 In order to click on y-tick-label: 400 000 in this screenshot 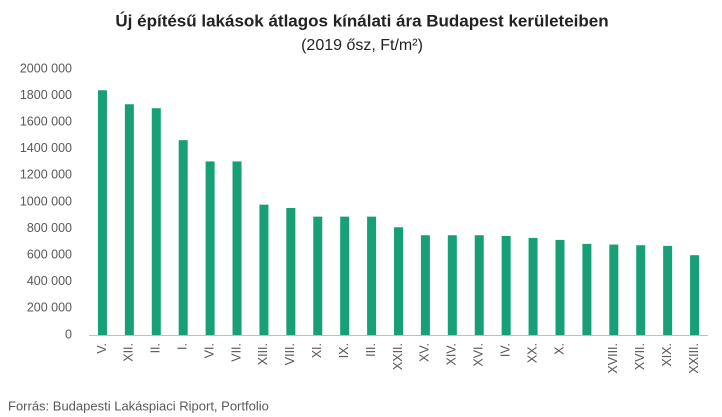, I will do `click(49, 281)`.